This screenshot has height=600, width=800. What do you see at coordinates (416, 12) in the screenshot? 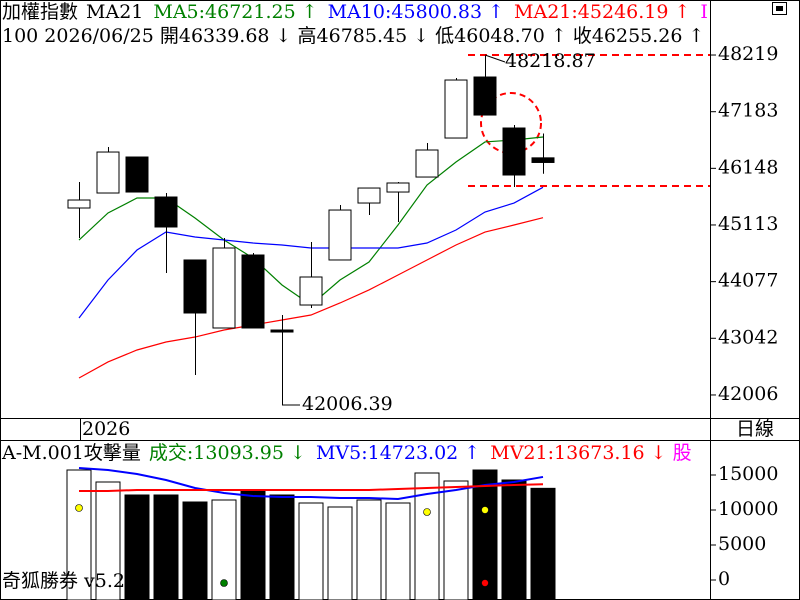
I see `legend-entry: MA10:45800.83 ↑` at bounding box center [416, 12].